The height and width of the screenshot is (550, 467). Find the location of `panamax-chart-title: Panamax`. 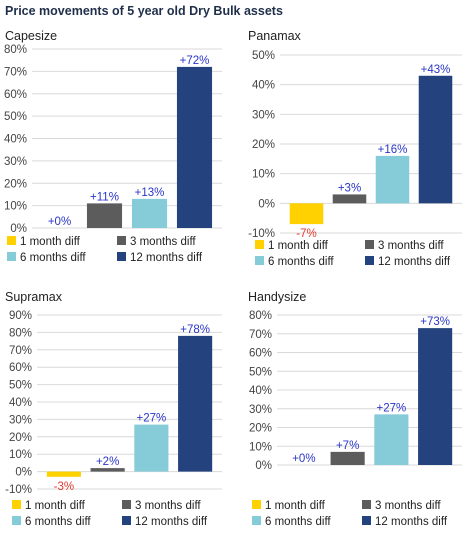

panamax-chart-title: Panamax is located at coordinates (275, 36).